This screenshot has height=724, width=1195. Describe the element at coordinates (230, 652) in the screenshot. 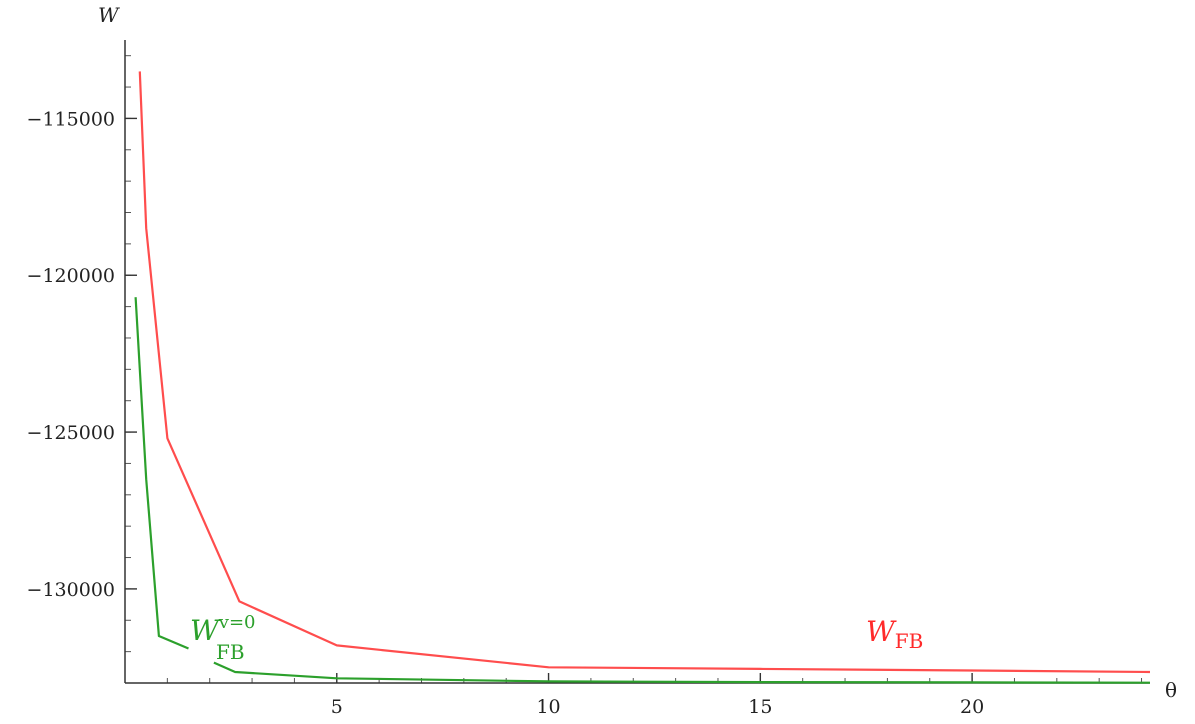

I see `series-label-wfb-v0-sub: FB` at that location.